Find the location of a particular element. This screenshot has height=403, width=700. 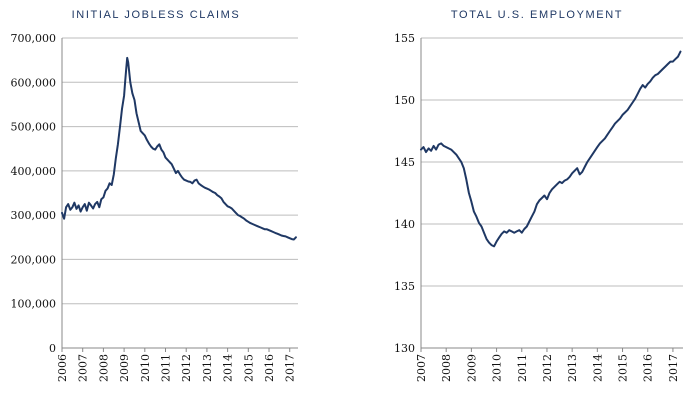

jobless-x-tick-label: 2010 is located at coordinates (145, 368).